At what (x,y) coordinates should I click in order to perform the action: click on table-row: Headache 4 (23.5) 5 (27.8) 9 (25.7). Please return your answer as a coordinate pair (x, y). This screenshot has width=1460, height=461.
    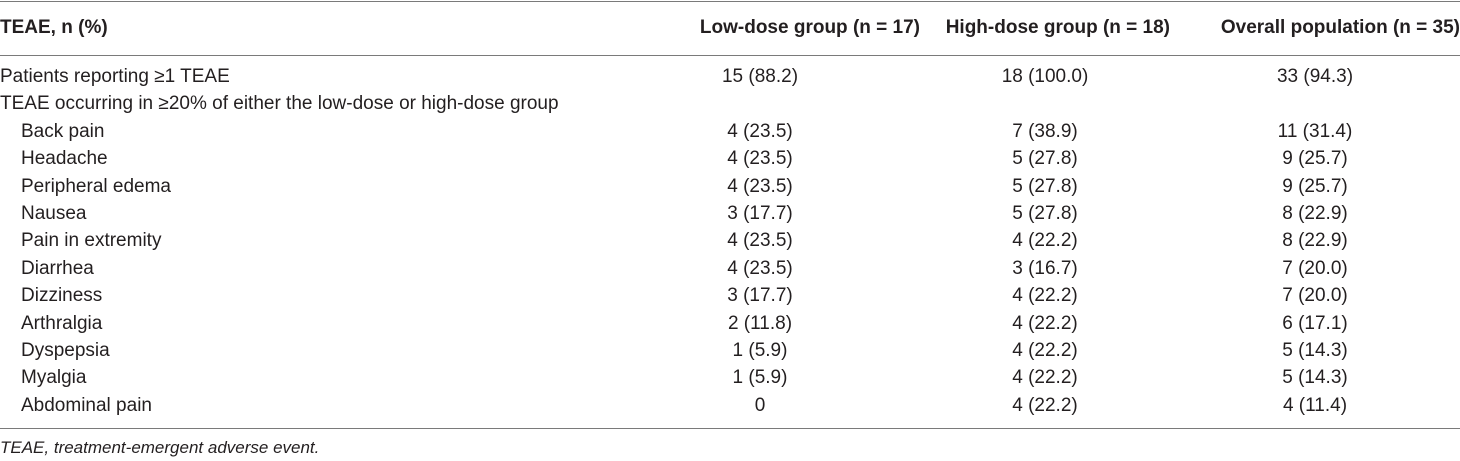
    Looking at the image, I should click on (730, 158).